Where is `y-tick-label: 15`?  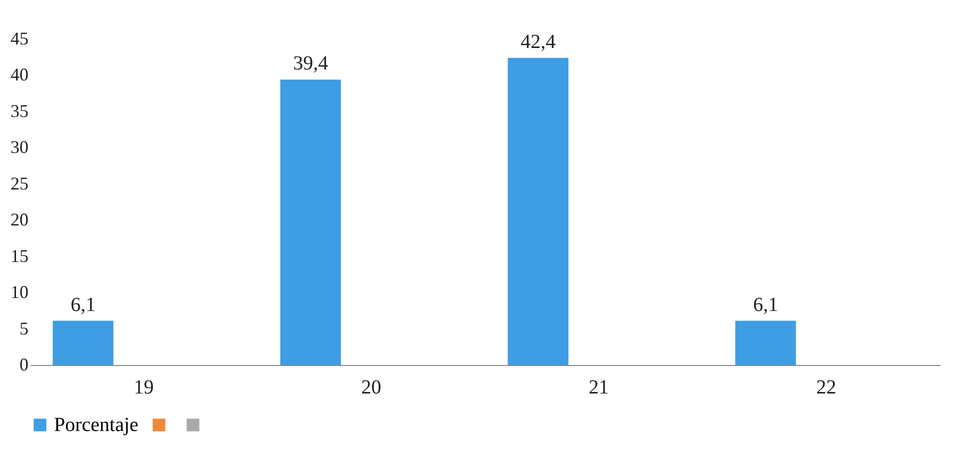
y-tick-label: 15 is located at coordinates (19, 256).